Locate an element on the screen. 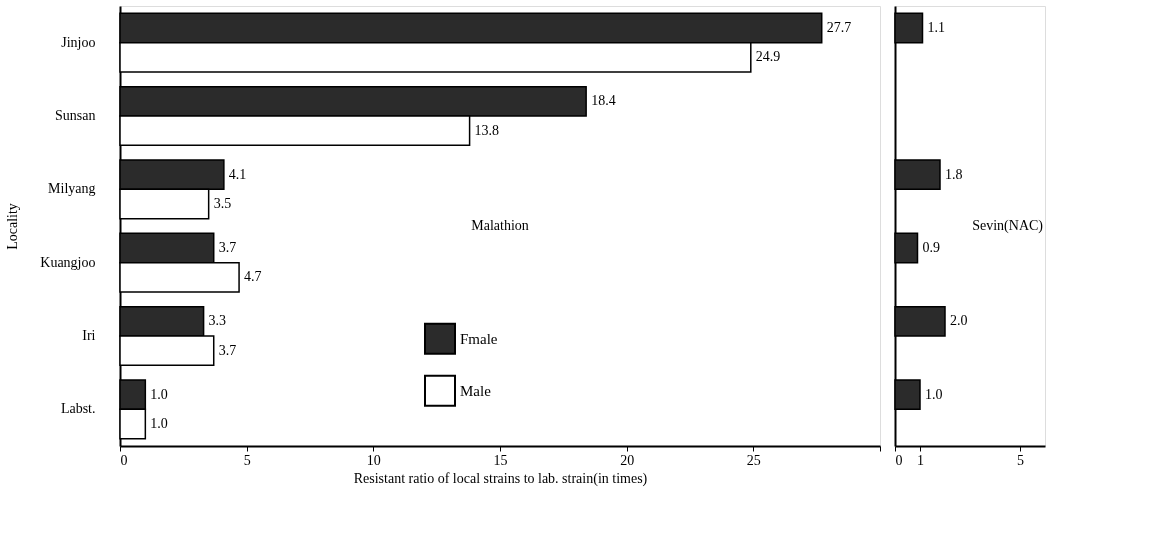 This screenshot has width=1163, height=560. y-tick-label: Iri is located at coordinates (89, 335).